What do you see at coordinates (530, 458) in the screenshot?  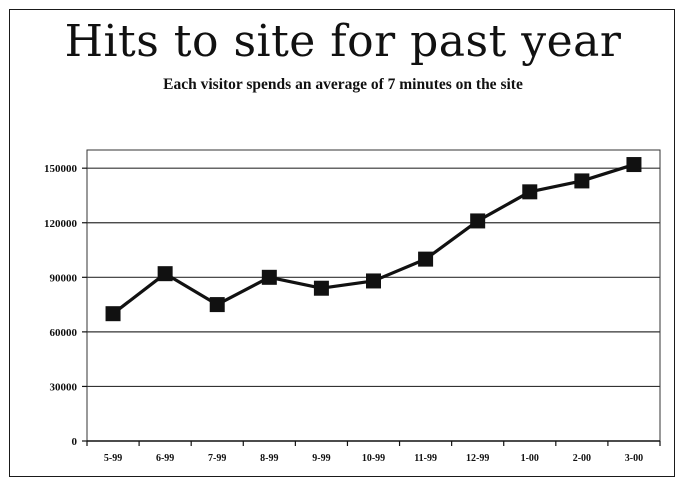 I see `x-tick-label: 1-00` at bounding box center [530, 458].